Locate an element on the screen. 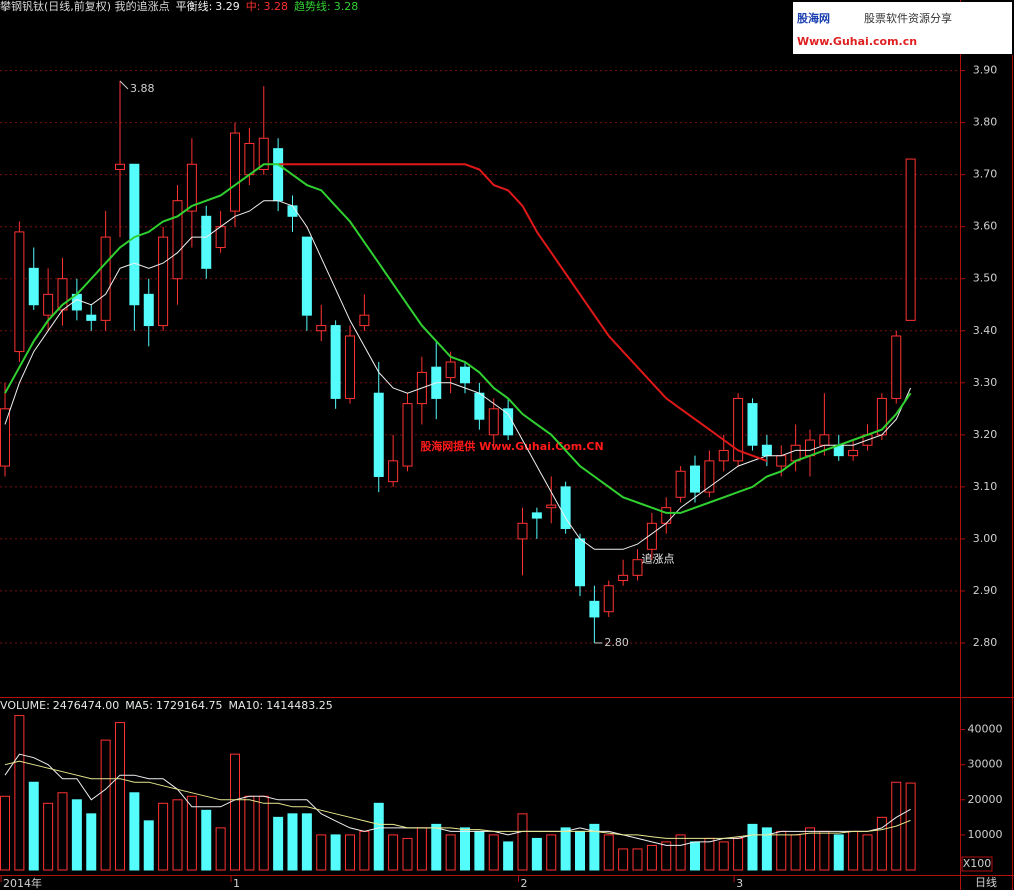 The width and height of the screenshot is (1014, 890). legend-name: MA5: is located at coordinates (139, 705).